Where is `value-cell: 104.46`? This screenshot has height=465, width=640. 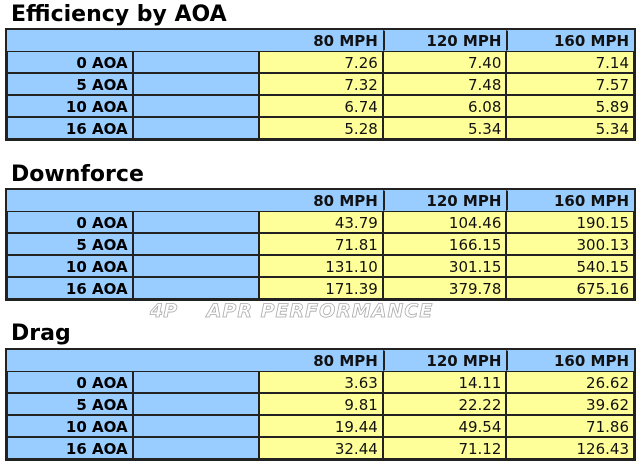
value-cell: 104.46 is located at coordinates (444, 222).